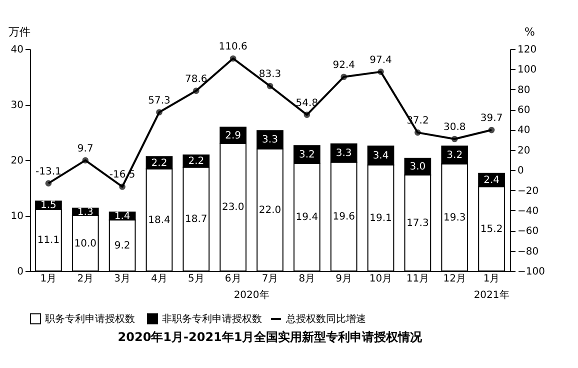 The image size is (578, 368). What do you see at coordinates (122, 246) in the screenshot?
I see `data-label: 9.2` at bounding box center [122, 246].